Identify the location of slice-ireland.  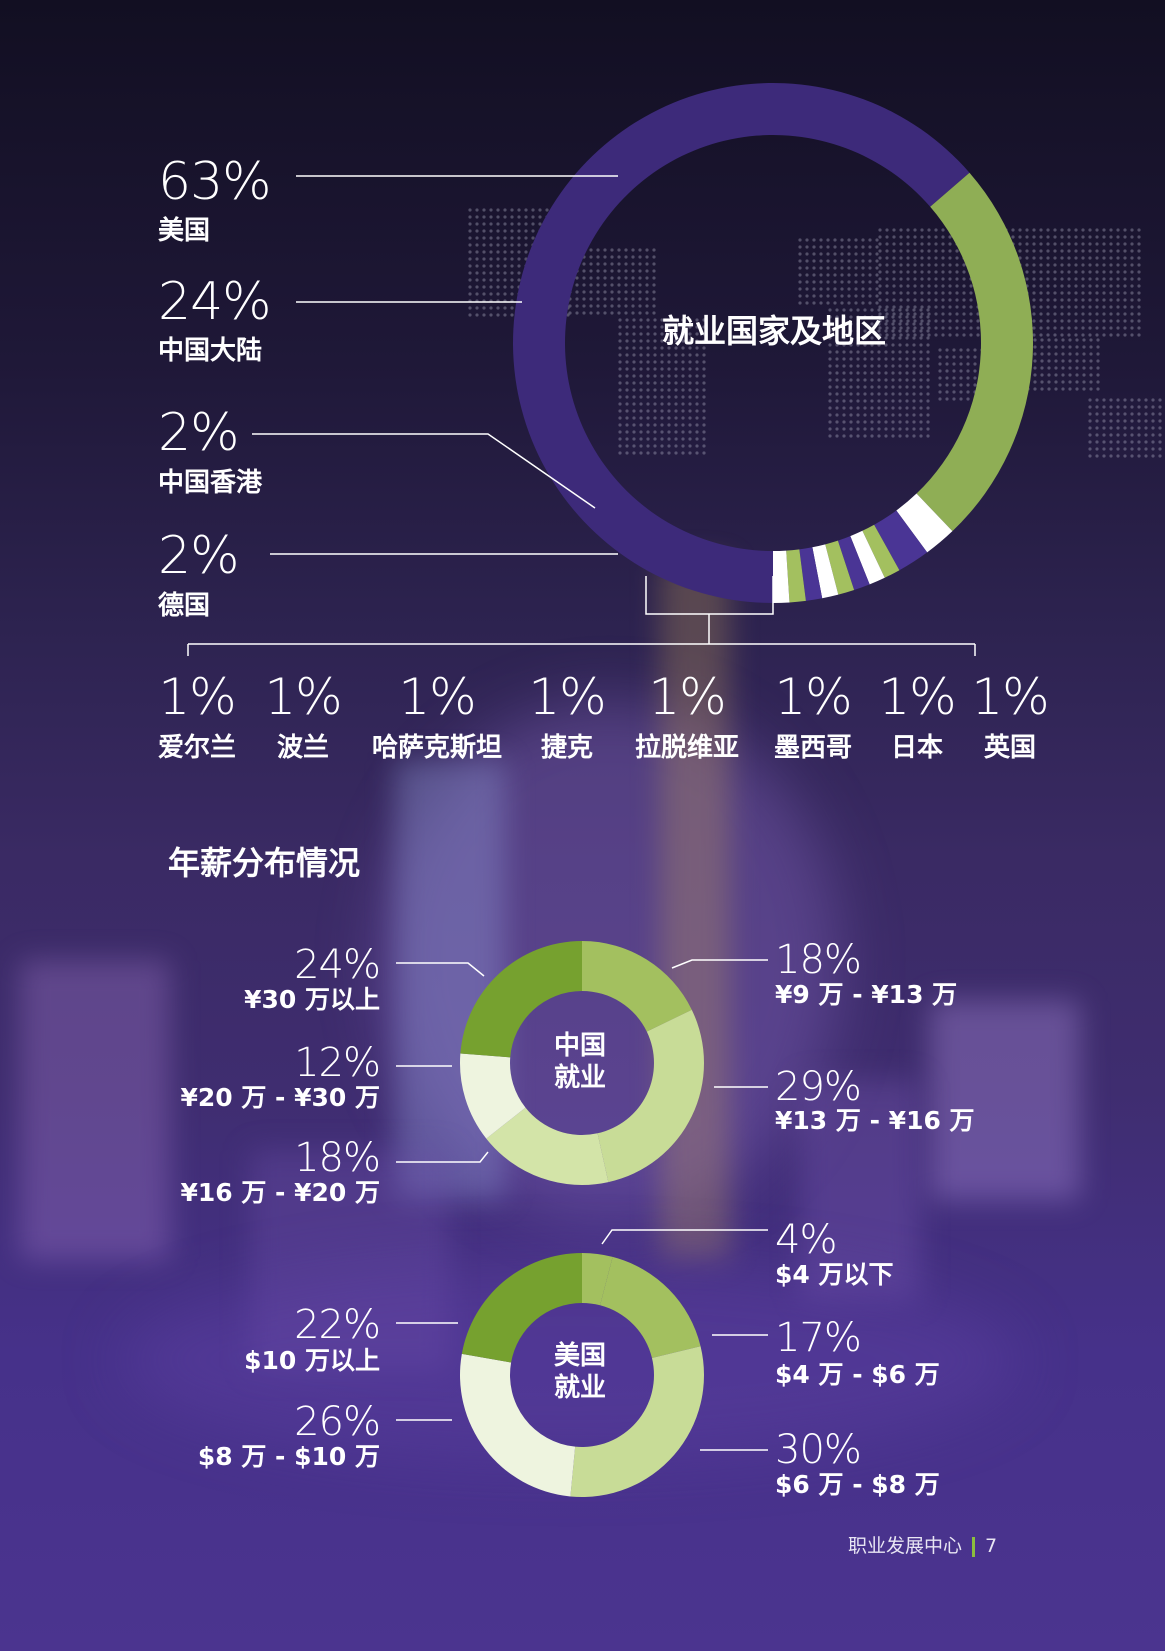
(881, 551).